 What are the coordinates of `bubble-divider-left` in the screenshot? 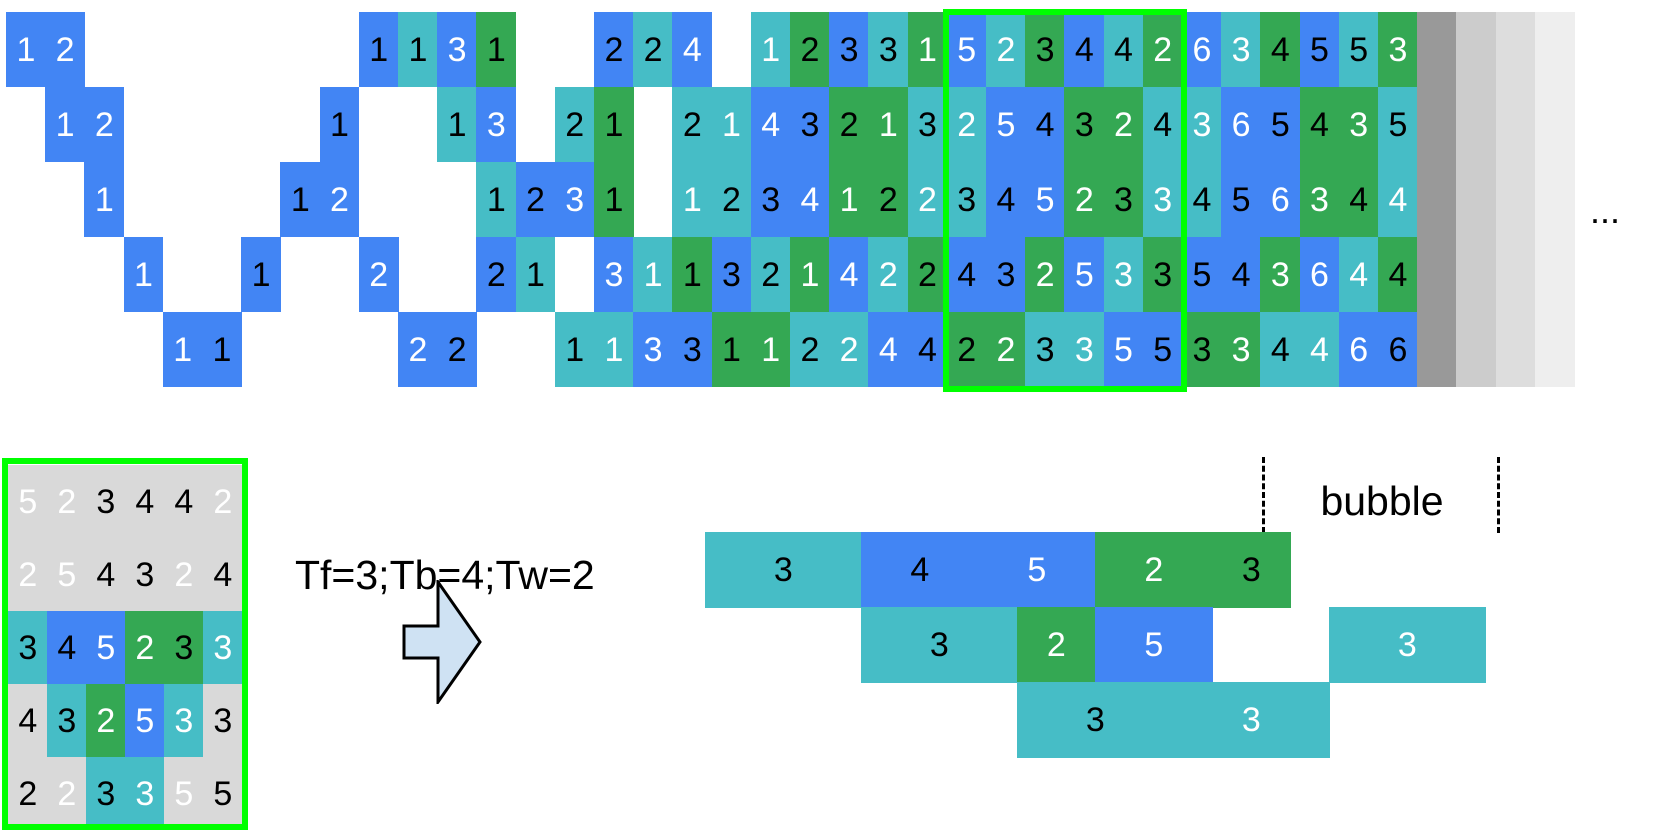 It's located at (1263, 495).